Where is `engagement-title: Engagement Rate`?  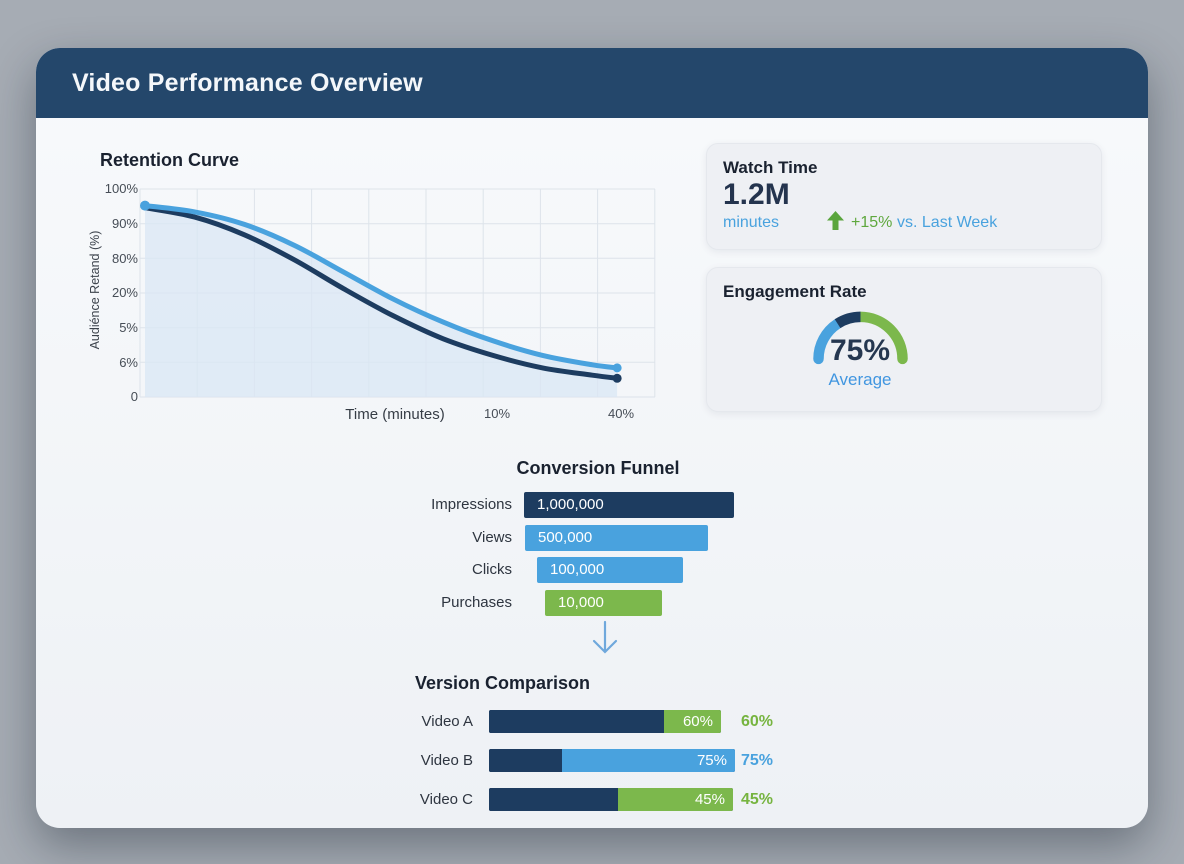 engagement-title: Engagement Rate is located at coordinates (795, 291).